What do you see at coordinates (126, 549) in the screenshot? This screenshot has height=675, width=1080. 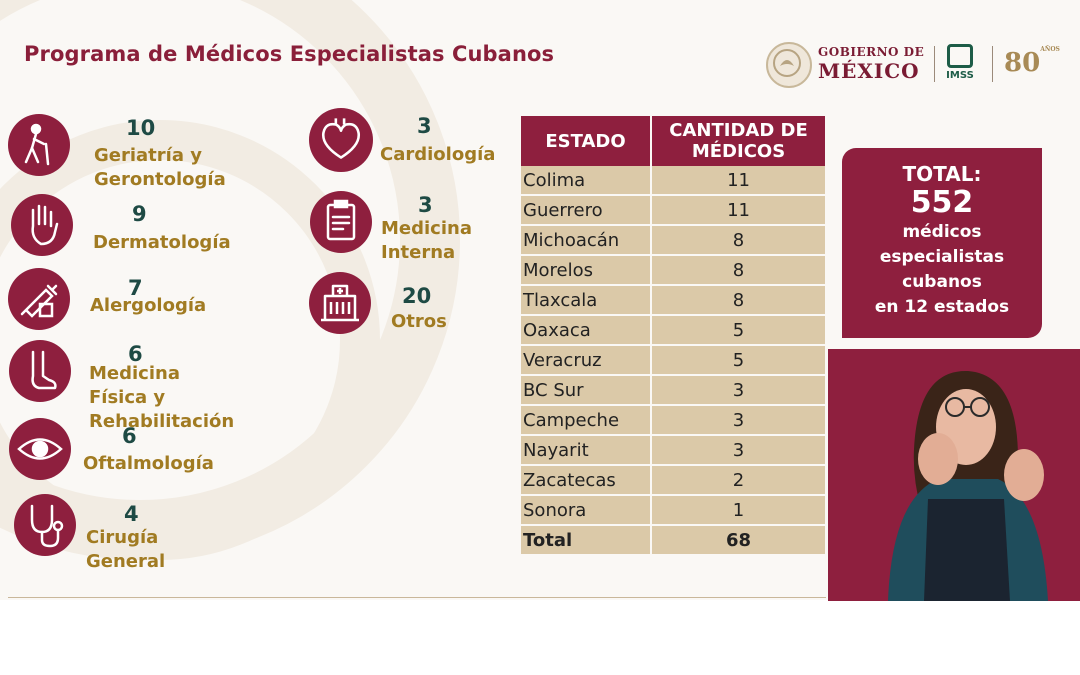 I see `specialty-name: Cirugía General` at bounding box center [126, 549].